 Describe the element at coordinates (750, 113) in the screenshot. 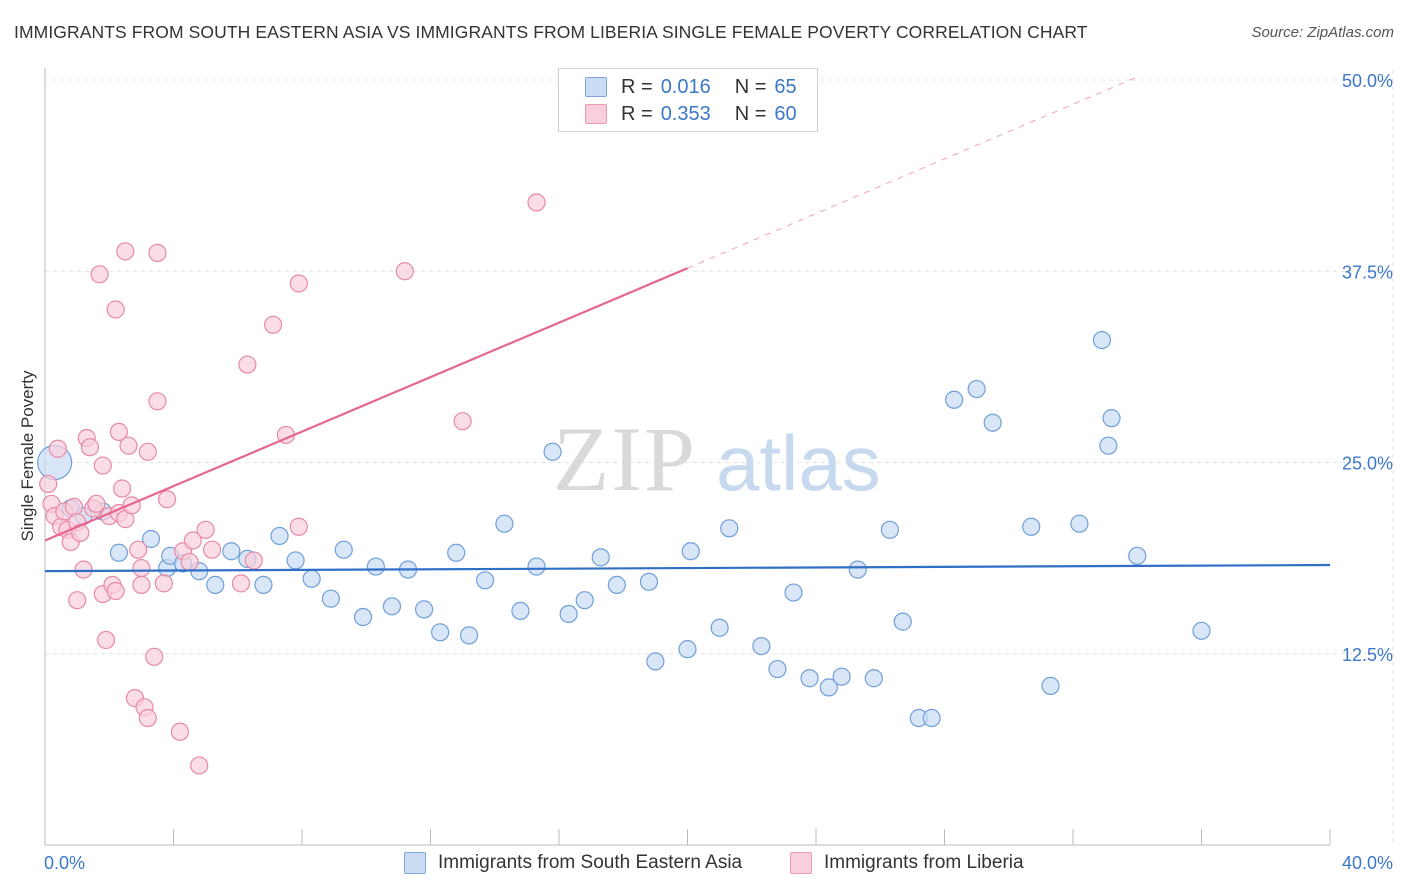

I see `legend-n-label: N =` at that location.